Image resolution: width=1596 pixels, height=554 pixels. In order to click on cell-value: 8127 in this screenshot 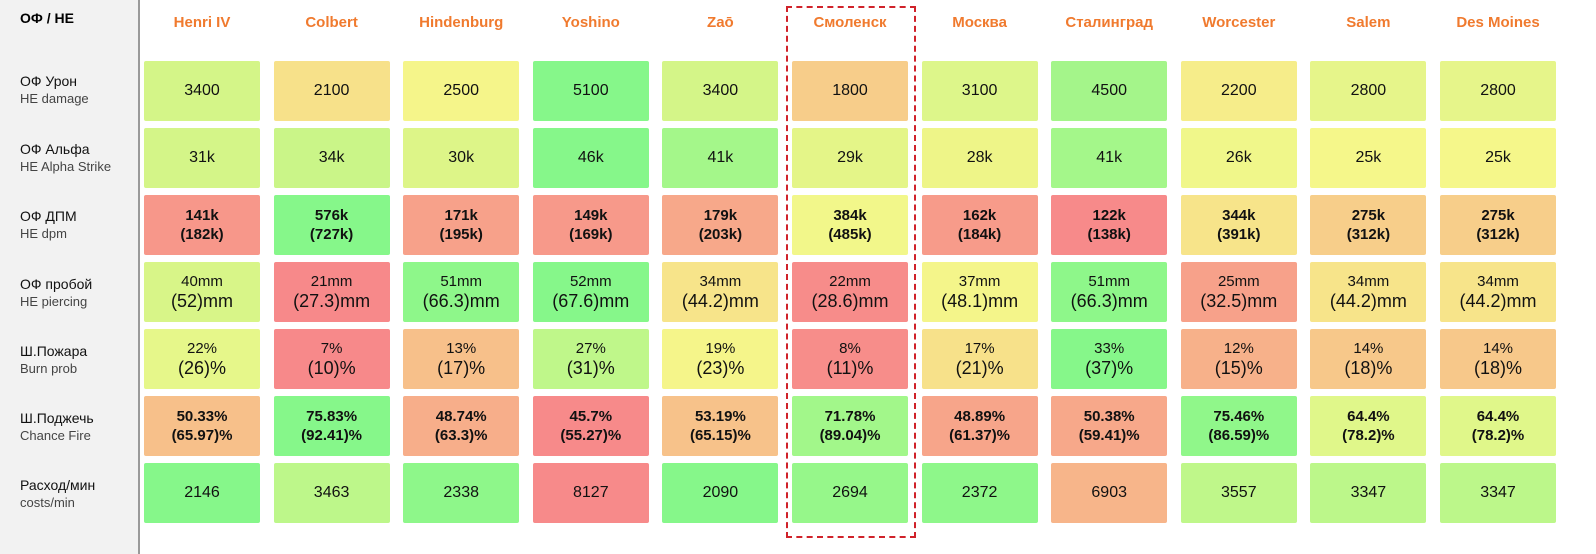, I will do `click(591, 492)`.